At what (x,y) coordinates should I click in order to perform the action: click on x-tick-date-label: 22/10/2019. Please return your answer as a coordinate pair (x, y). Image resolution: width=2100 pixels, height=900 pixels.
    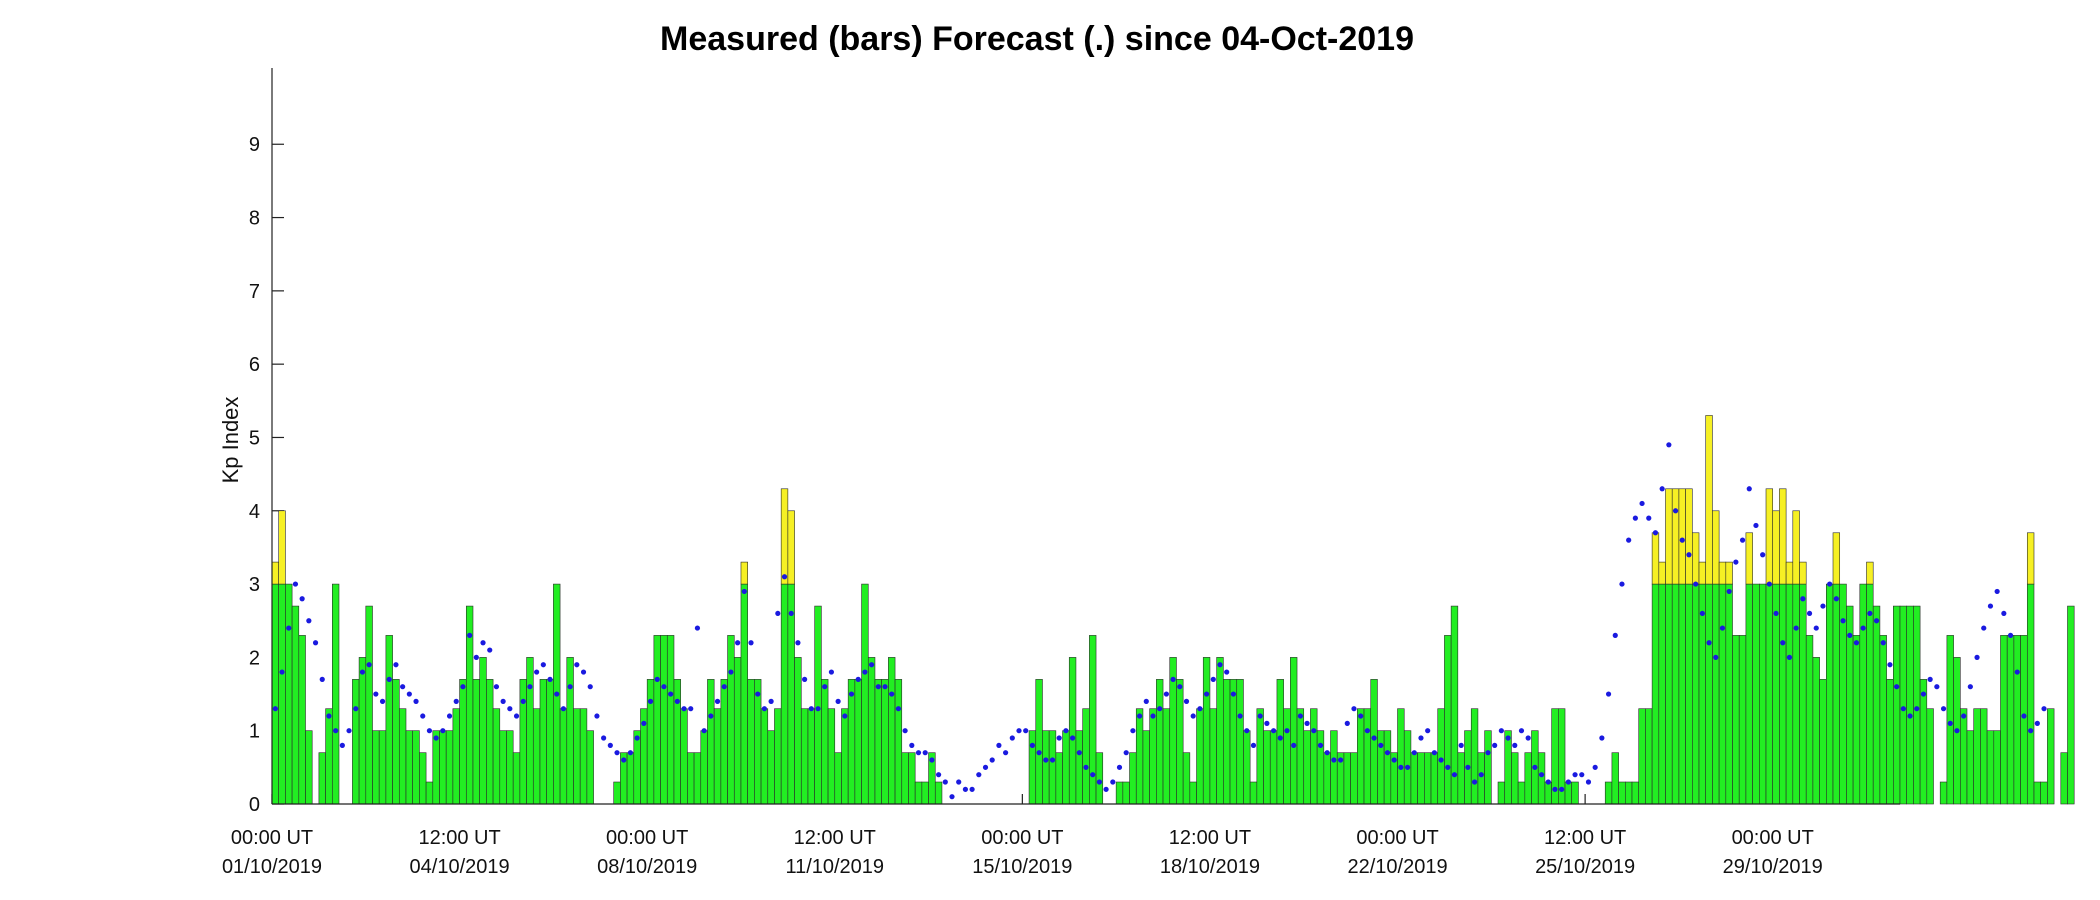
    Looking at the image, I should click on (1397, 867).